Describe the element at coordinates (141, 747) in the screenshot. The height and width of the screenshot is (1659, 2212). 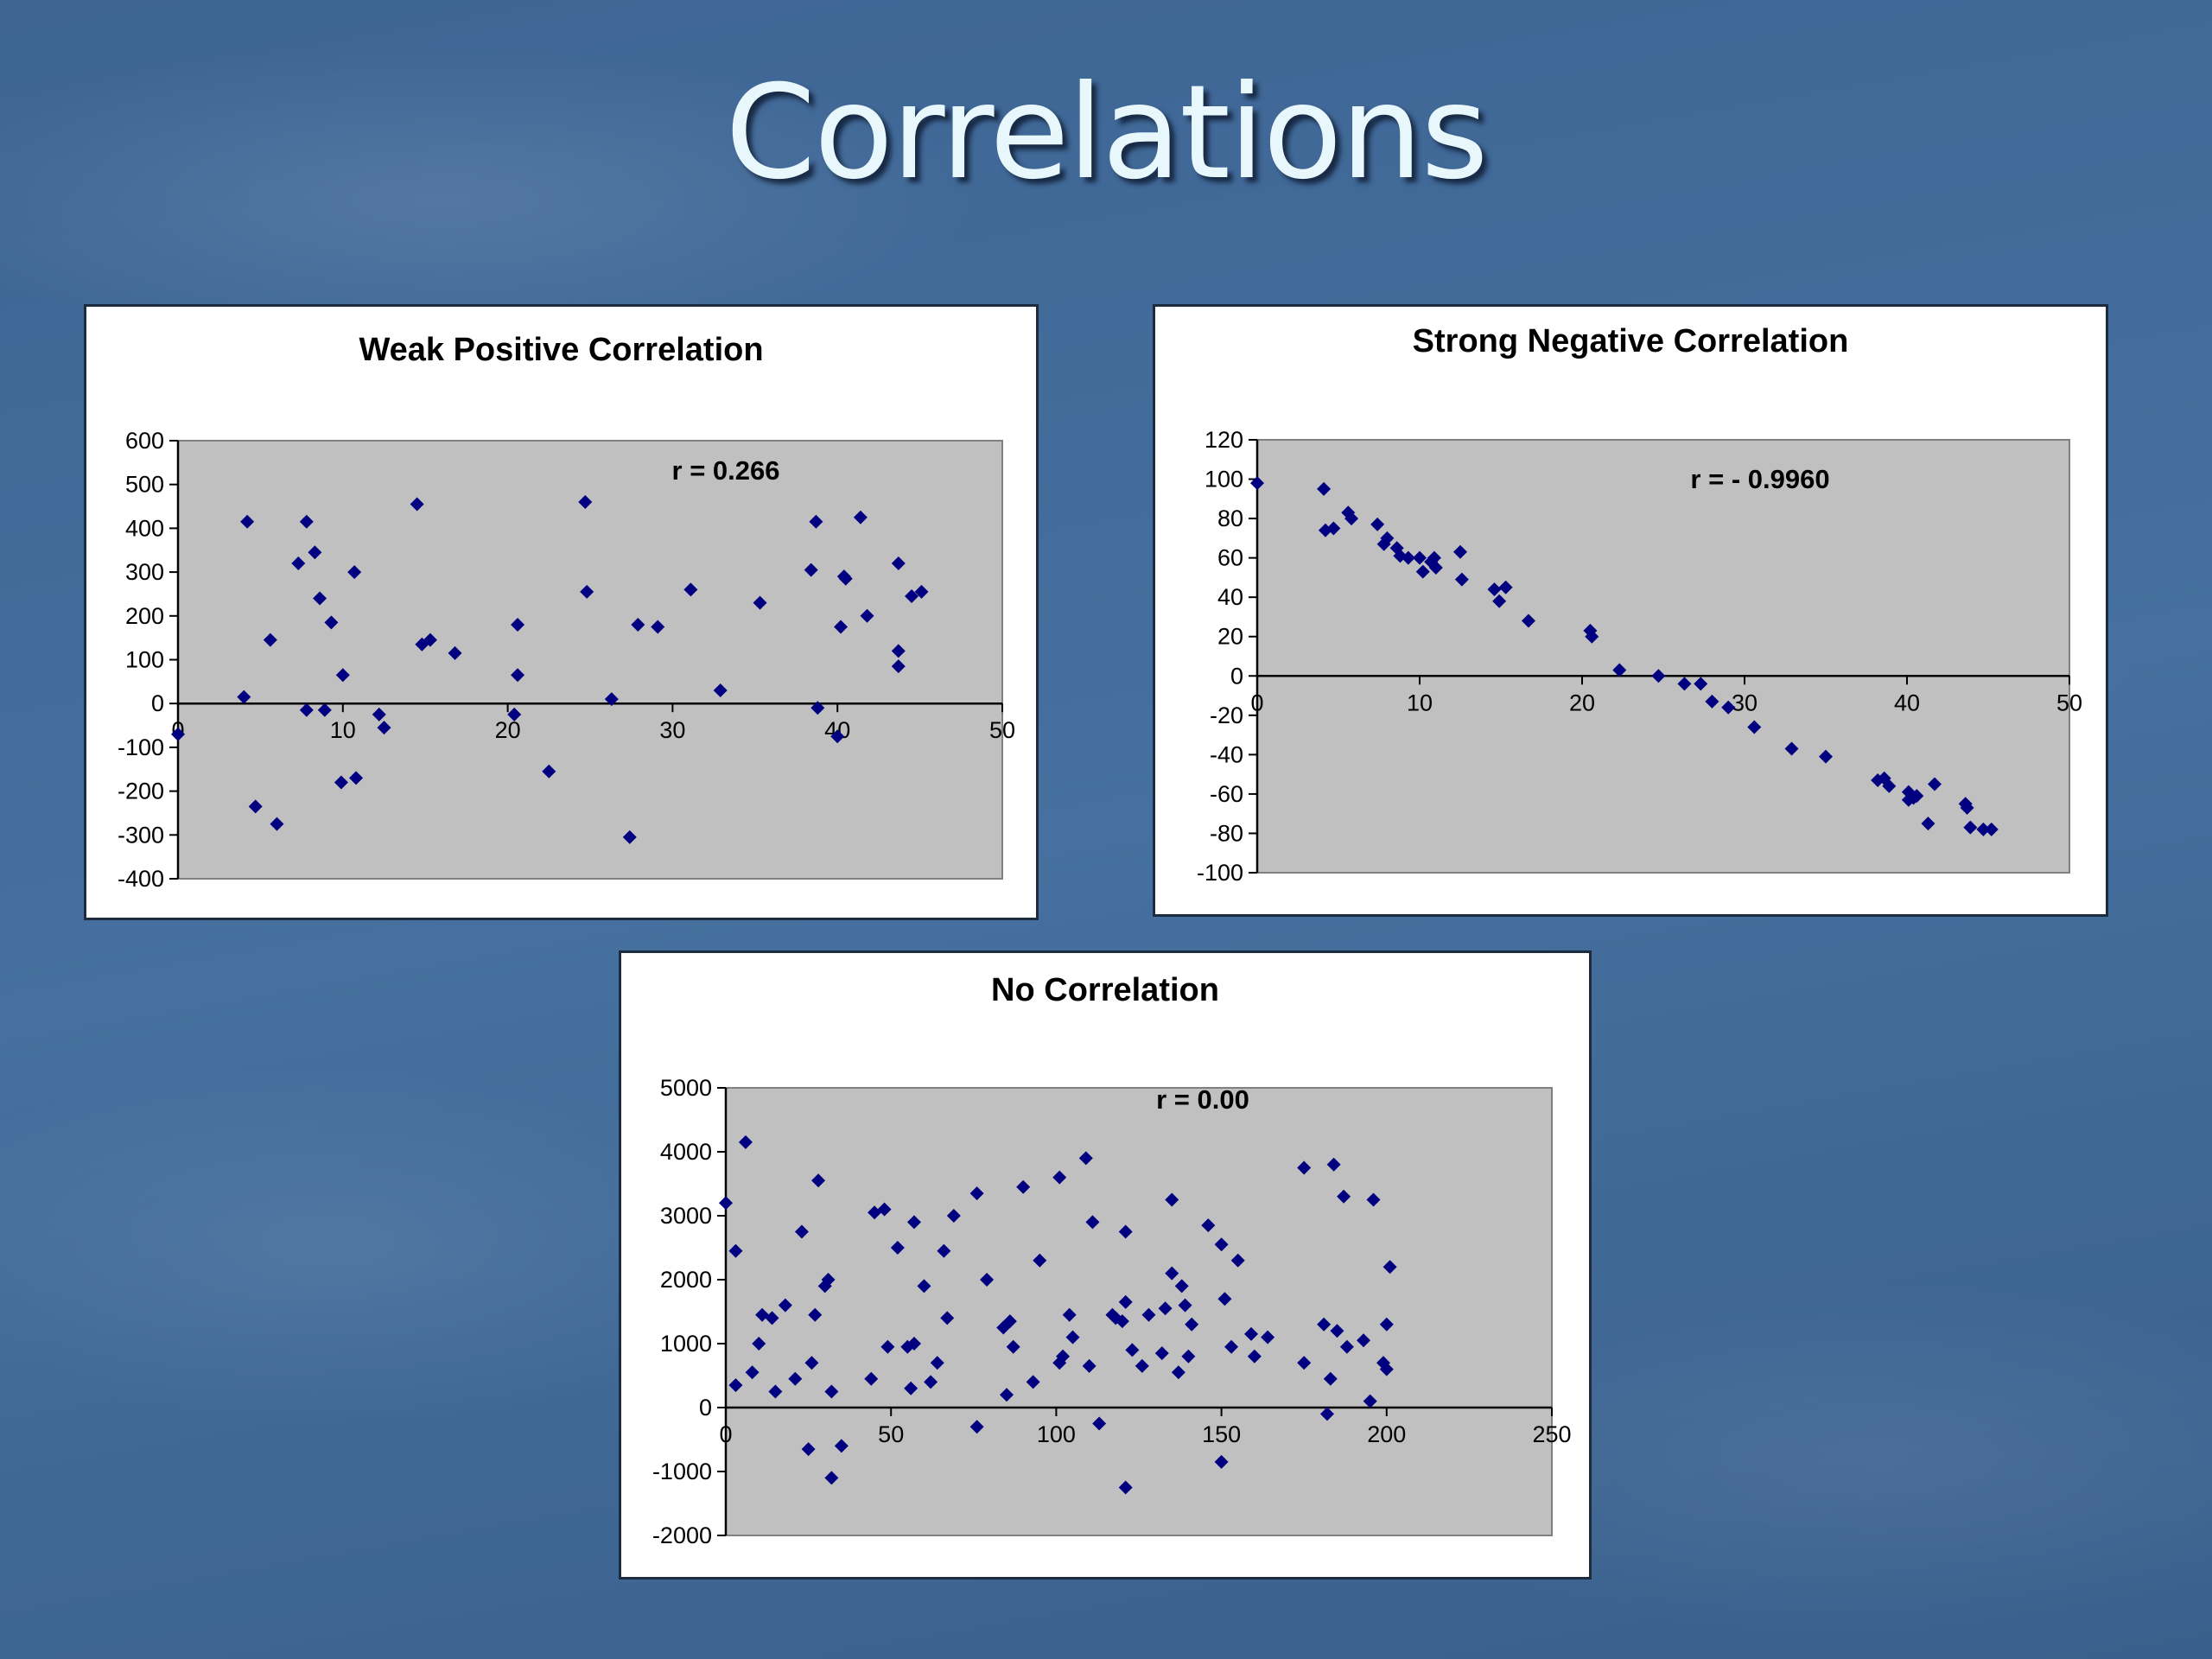
I see `y-tick-label: -100` at that location.